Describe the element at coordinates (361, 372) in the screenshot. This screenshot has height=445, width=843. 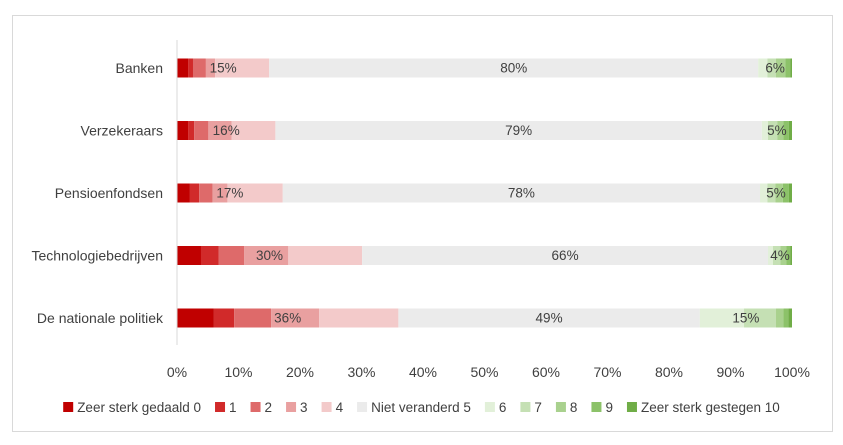
I see `value-axis-tick-label: 30%` at that location.